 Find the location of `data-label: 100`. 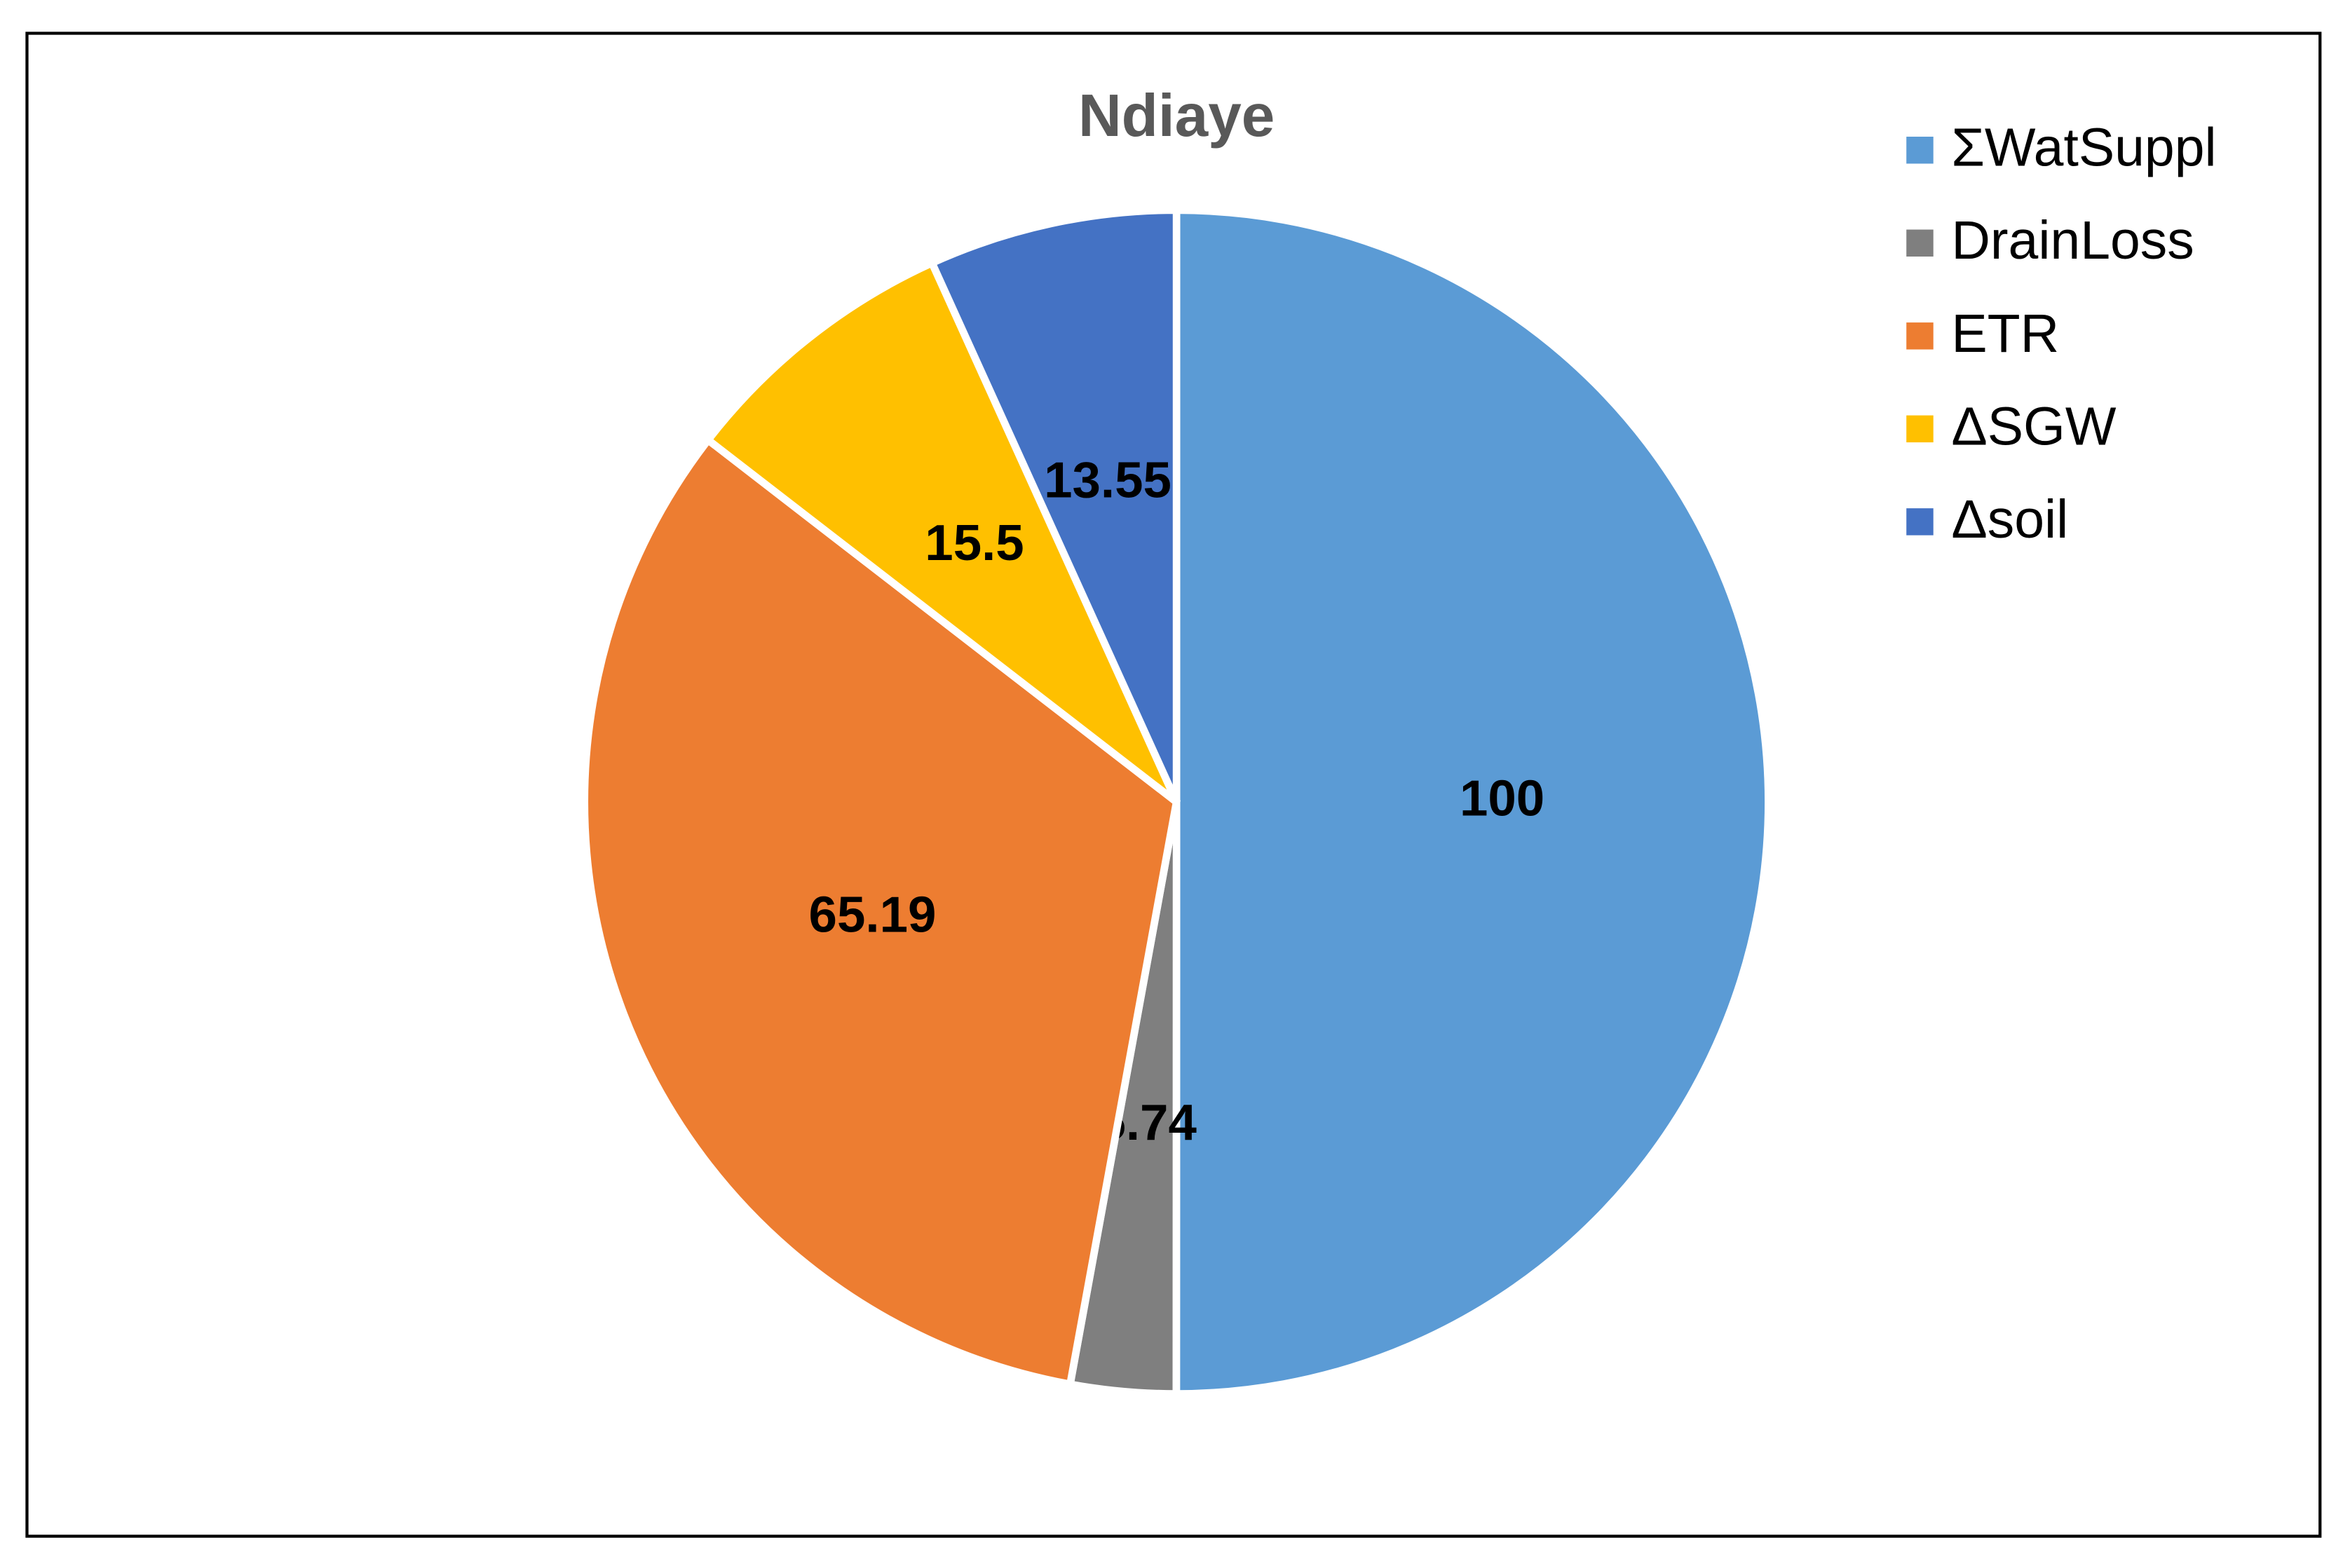

data-label: 100 is located at coordinates (1502, 798).